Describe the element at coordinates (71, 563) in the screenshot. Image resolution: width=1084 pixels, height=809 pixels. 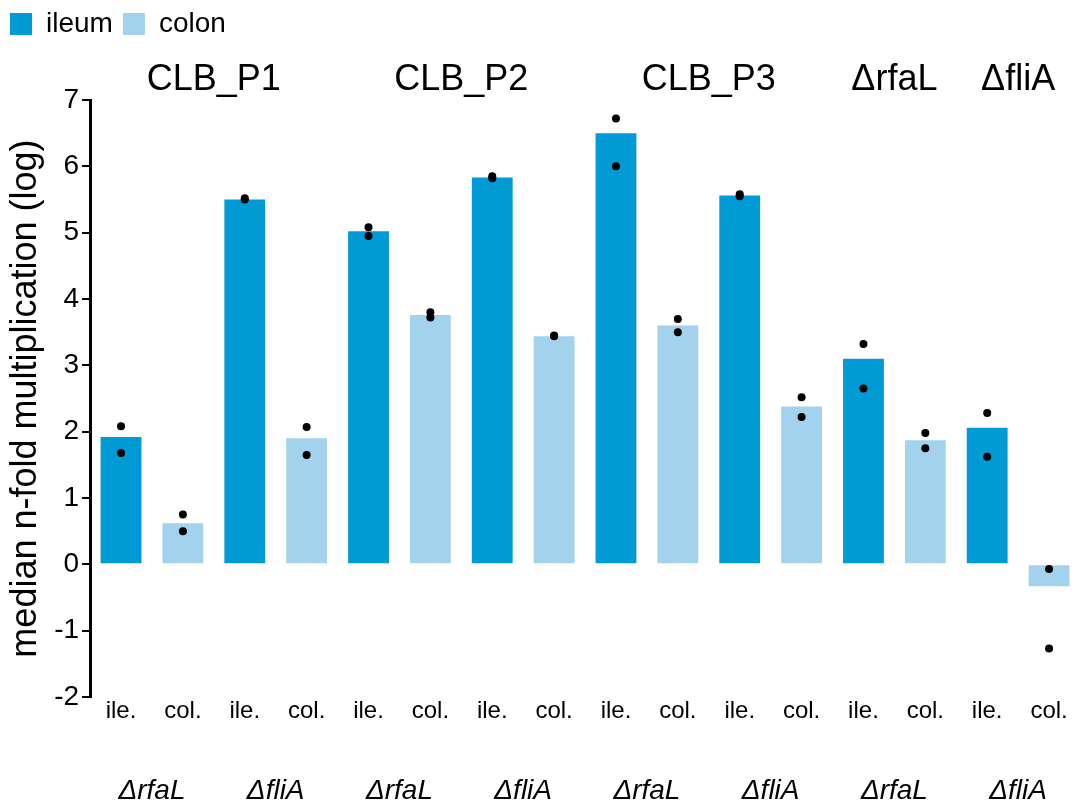
I see `y-tick-label: 0` at that location.